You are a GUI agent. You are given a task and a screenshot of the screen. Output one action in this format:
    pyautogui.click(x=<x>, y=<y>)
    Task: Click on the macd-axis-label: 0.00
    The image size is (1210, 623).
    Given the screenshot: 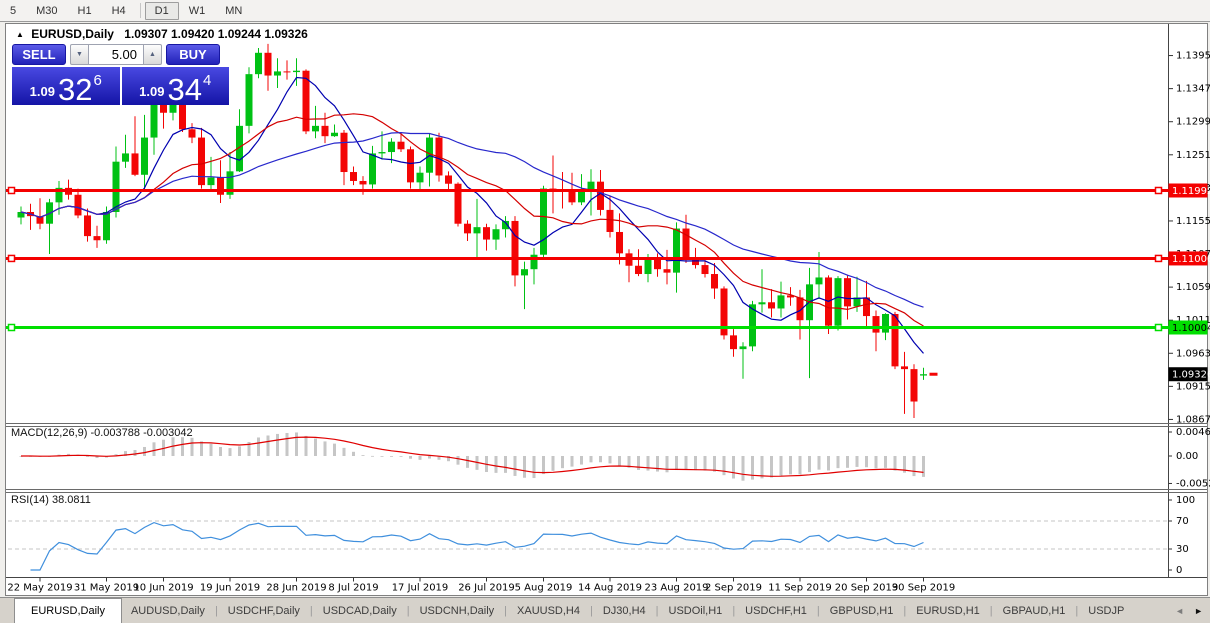 What is the action you would take?
    pyautogui.click(x=1187, y=456)
    